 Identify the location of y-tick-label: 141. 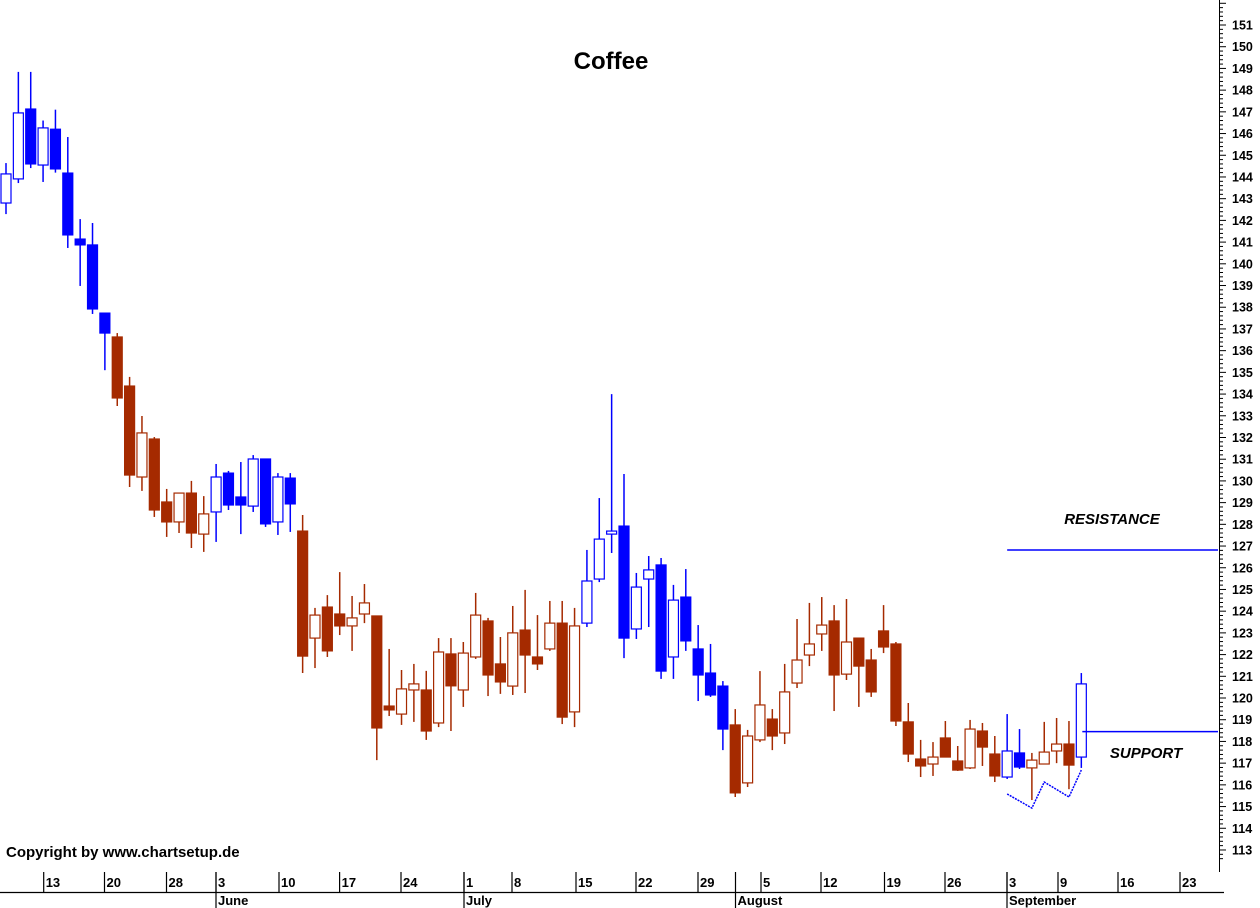
(1242, 243).